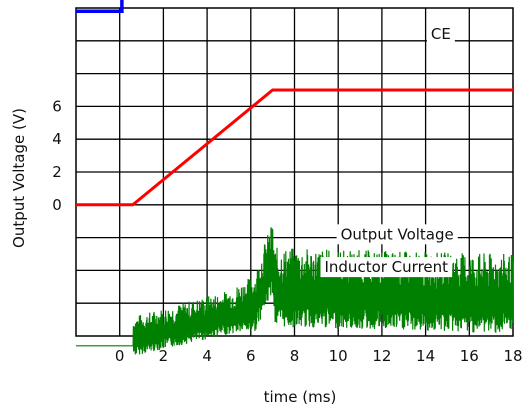  I want to click on annotation-output-voltage-text: Output Voltage, so click(397, 234).